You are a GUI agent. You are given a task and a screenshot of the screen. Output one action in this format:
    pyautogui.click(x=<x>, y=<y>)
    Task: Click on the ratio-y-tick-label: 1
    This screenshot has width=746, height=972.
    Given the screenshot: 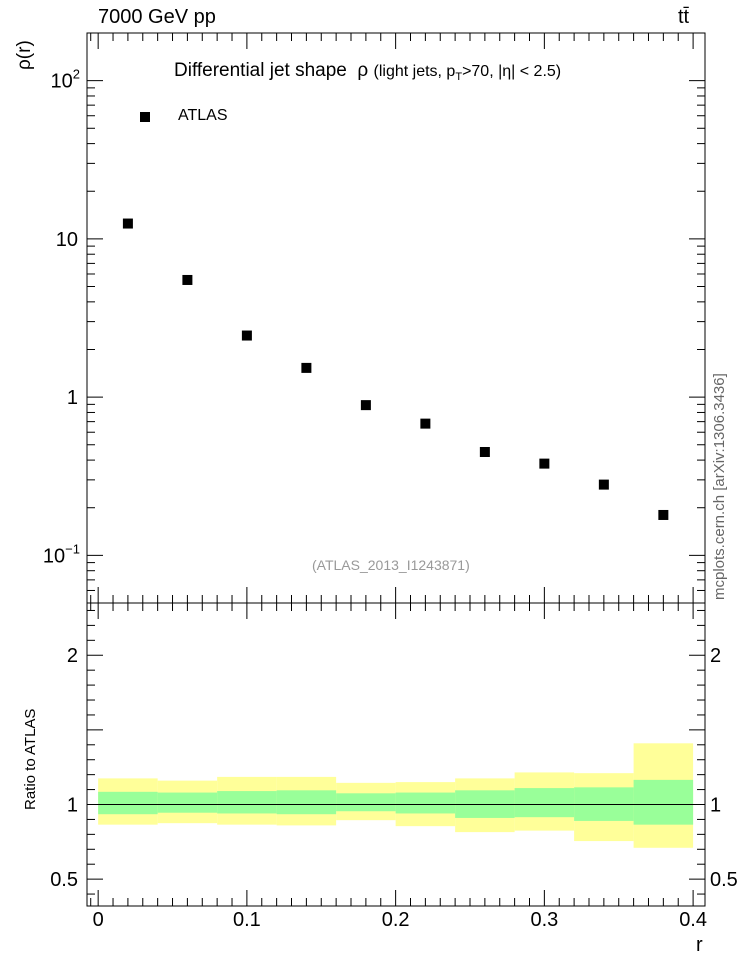 What is the action you would take?
    pyautogui.click(x=72, y=806)
    